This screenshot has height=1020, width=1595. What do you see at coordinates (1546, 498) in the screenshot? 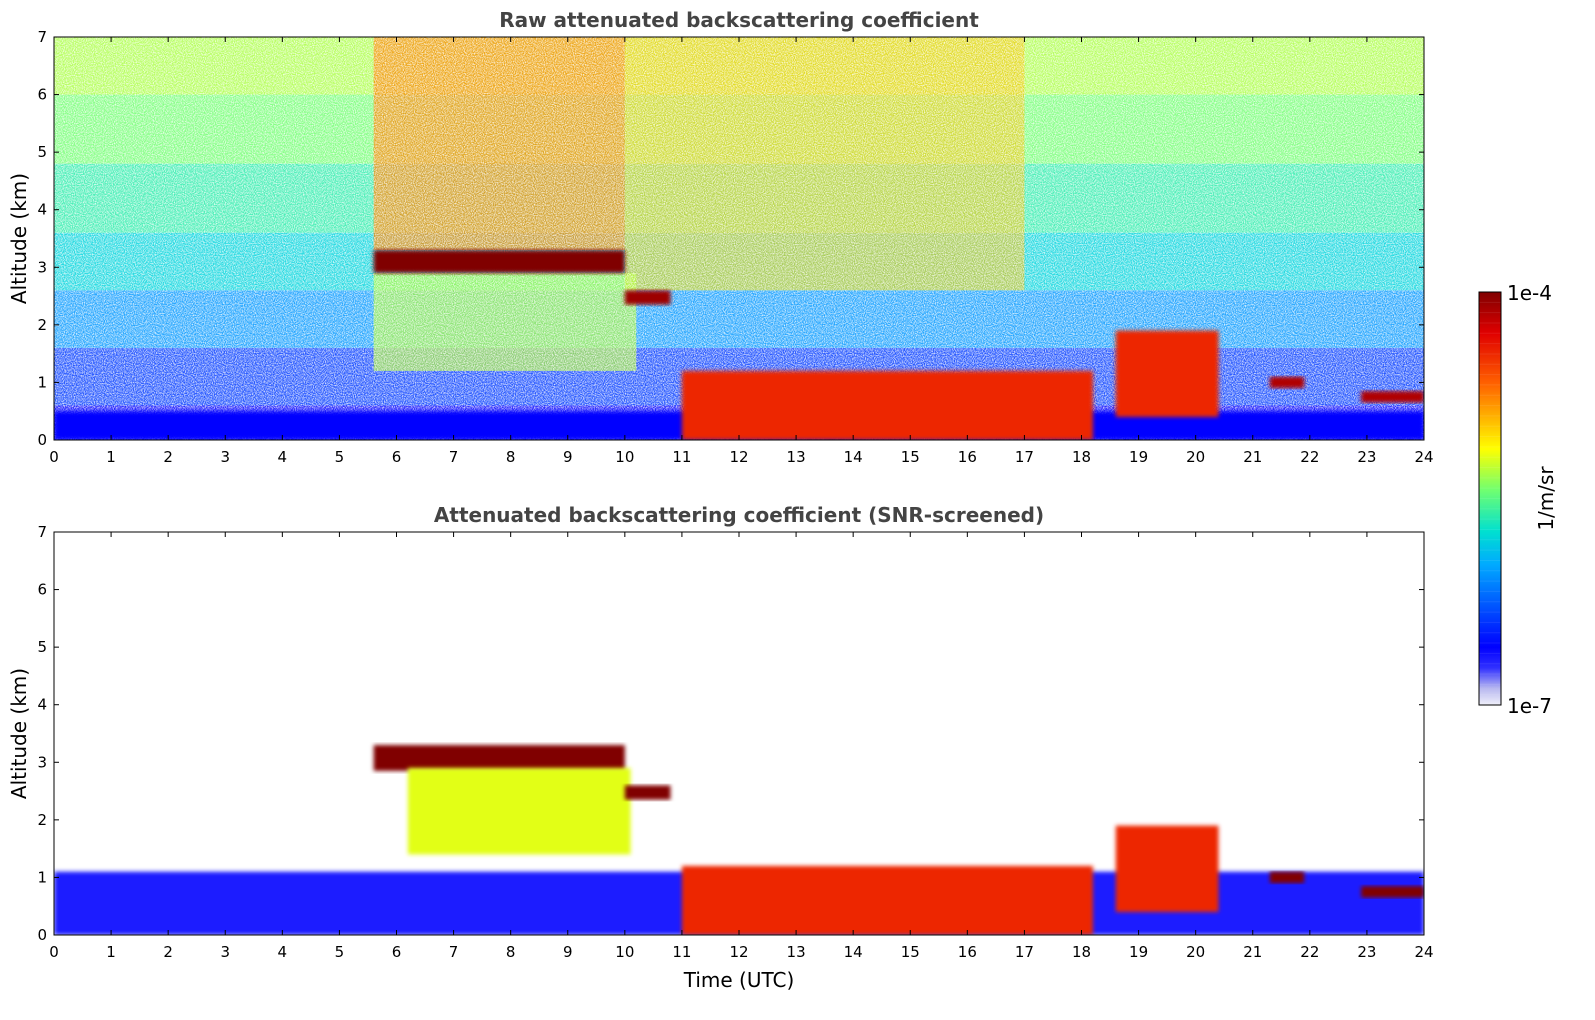
I see `colorbar-unit-label: 1/m/sr` at bounding box center [1546, 498].